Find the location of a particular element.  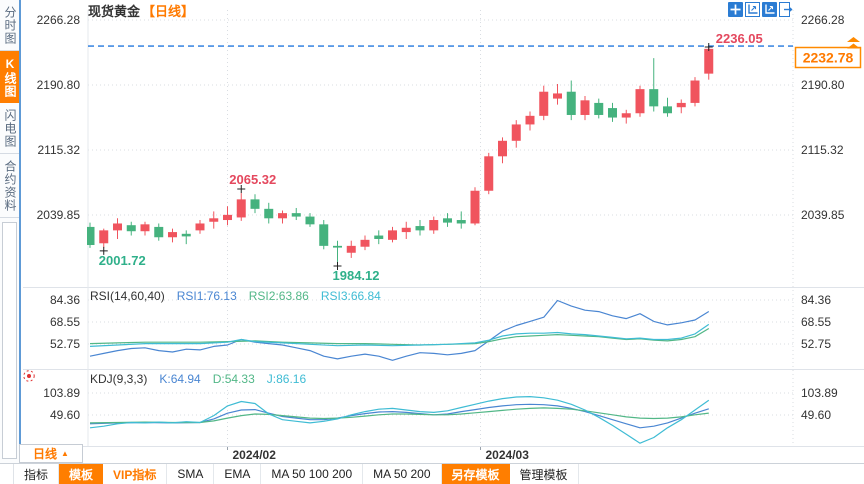

sidebar: 分时图 K线图 闪电图 合约资料 is located at coordinates (10, 231).